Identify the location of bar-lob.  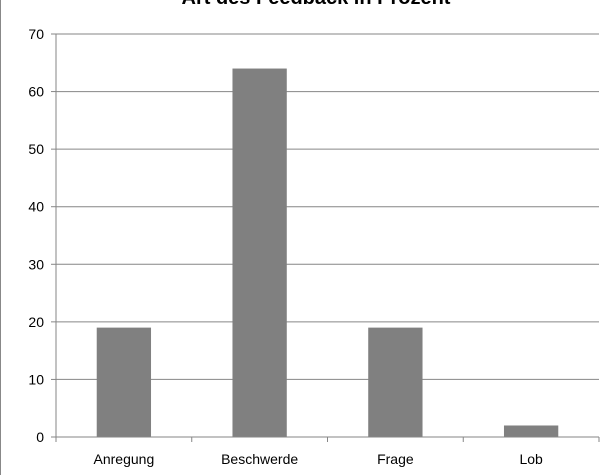
(531, 431).